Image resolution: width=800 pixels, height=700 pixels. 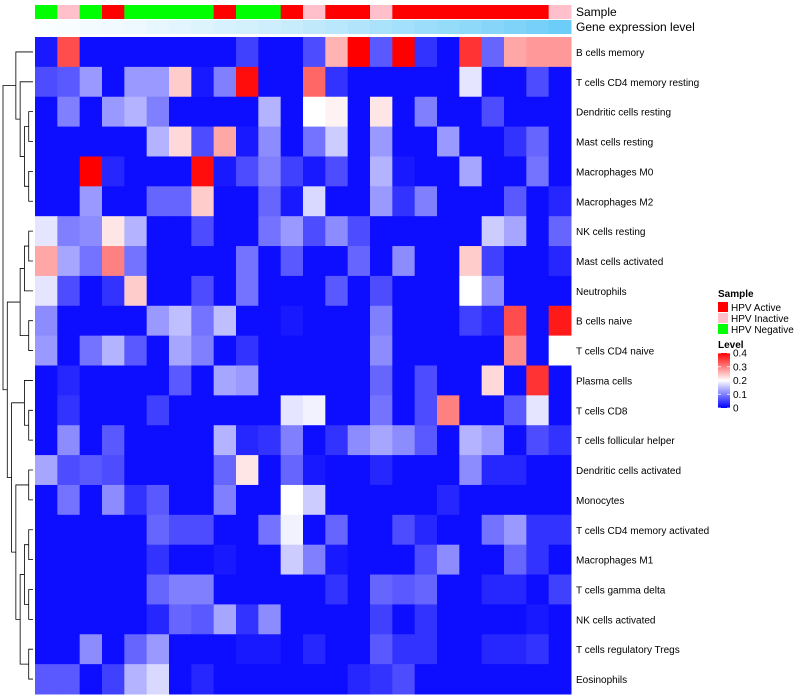 What do you see at coordinates (635, 27) in the screenshot?
I see `annotation-label-expression: Gene expression level` at bounding box center [635, 27].